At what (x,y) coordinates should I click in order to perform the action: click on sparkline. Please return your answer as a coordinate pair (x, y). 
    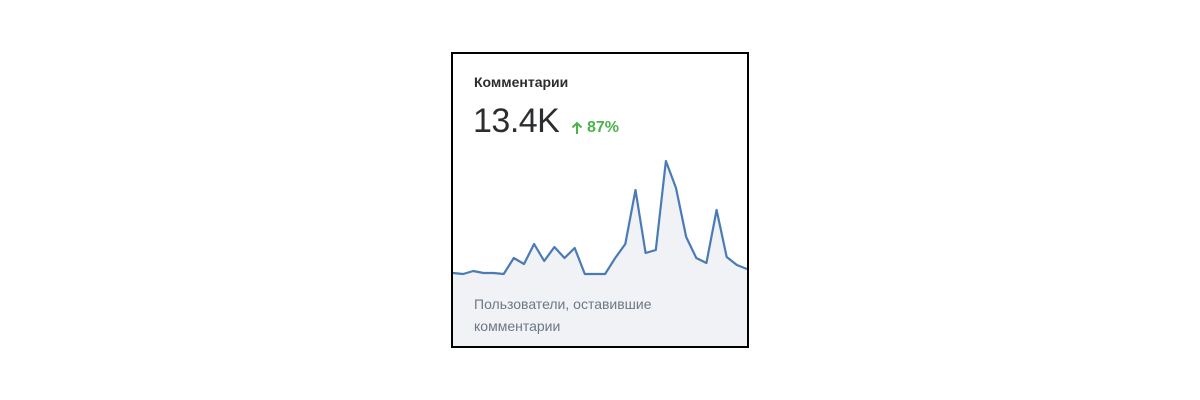
    Looking at the image, I should click on (600, 252).